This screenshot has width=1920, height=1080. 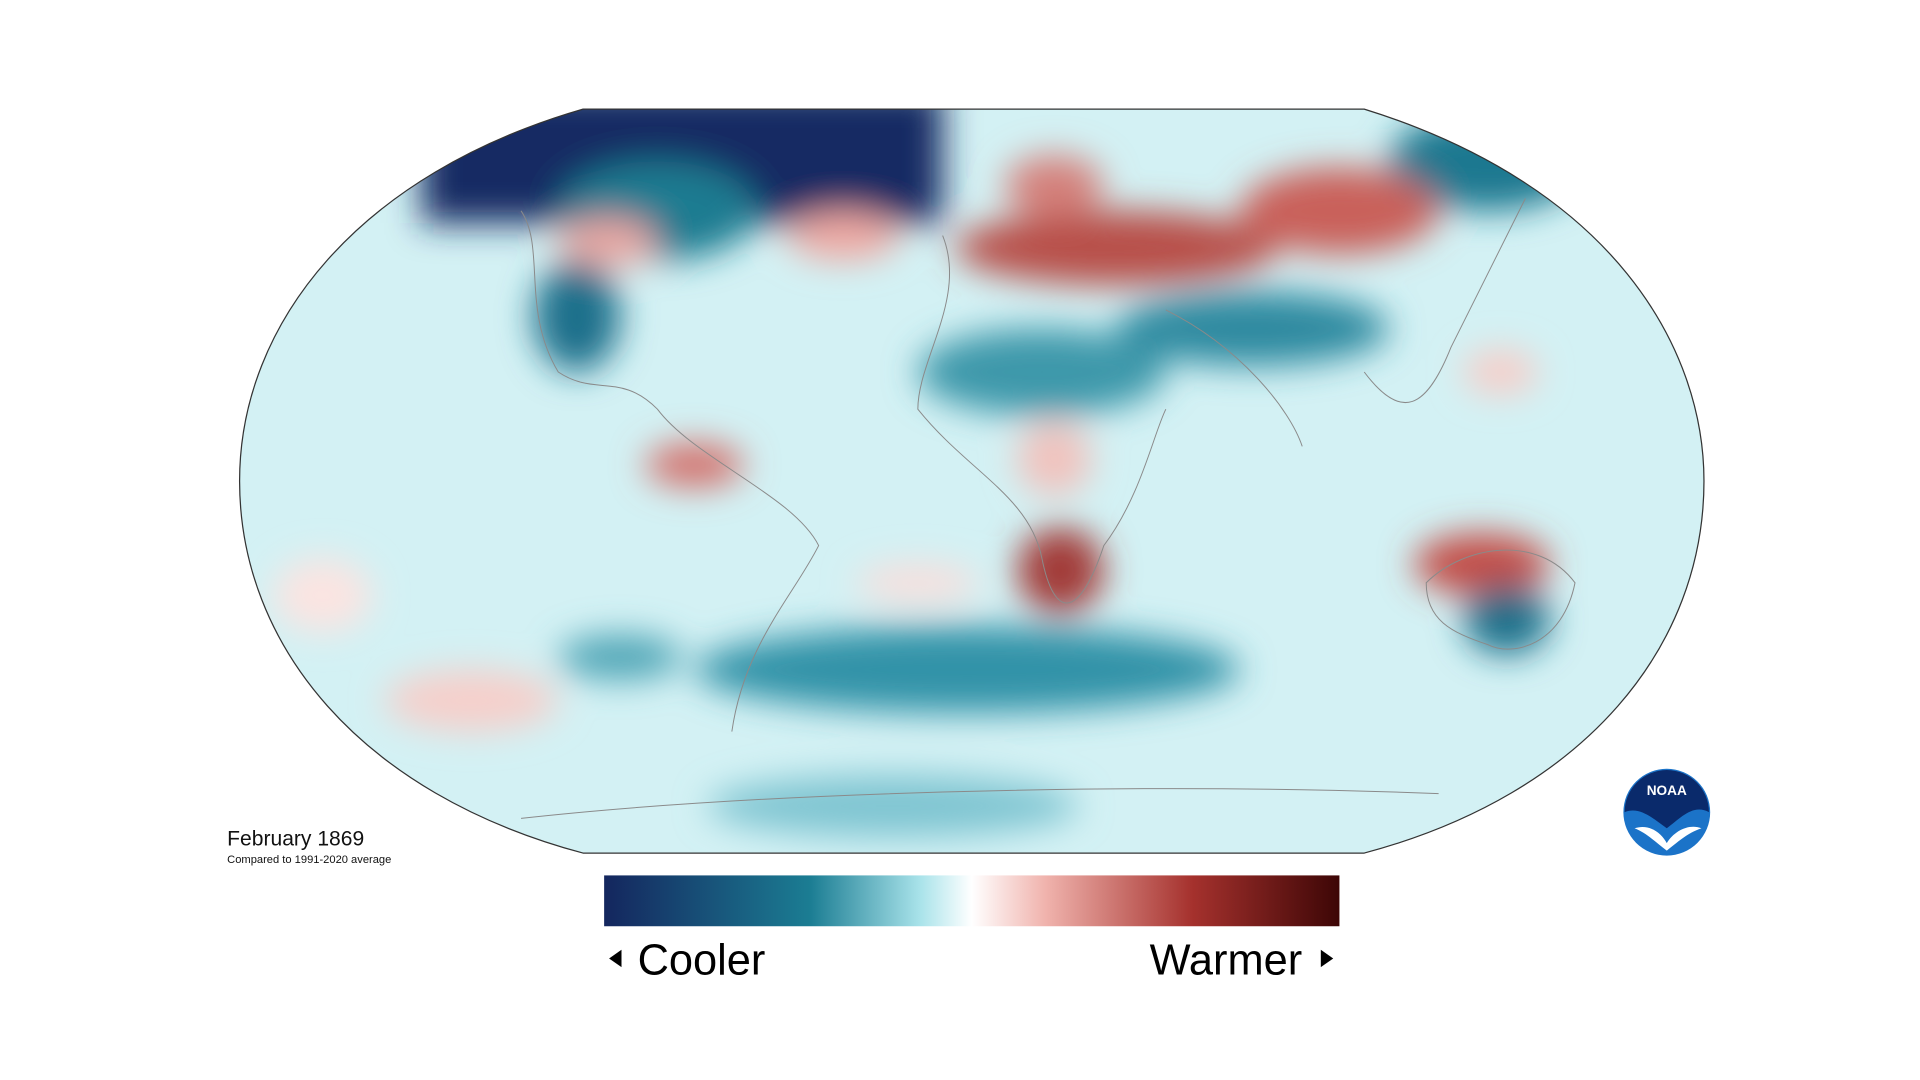 I want to click on noaa-logo: NOAA, so click(x=1667, y=812).